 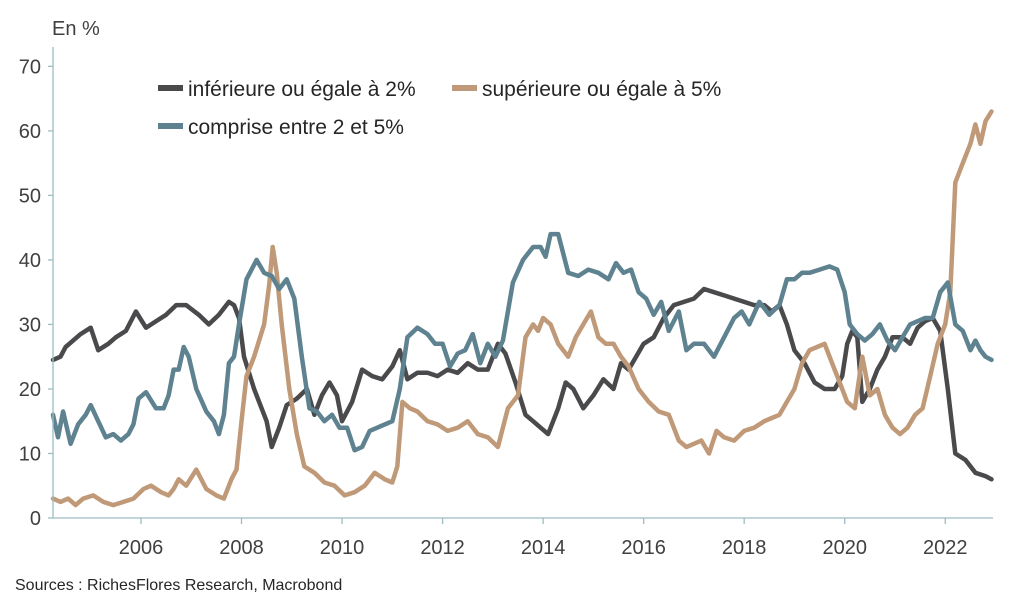 I want to click on x-tick-label-0: 2006, so click(x=141, y=548).